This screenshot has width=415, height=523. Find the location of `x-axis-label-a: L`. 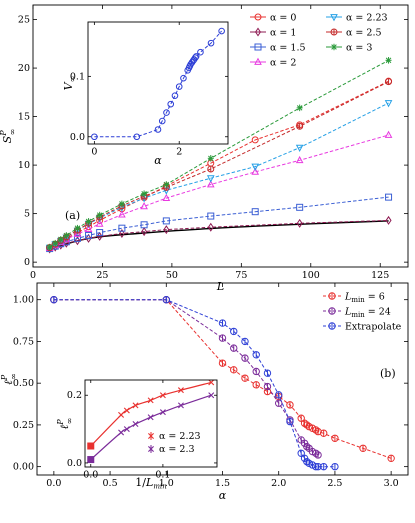

x-axis-label-a: L is located at coordinates (220, 286).